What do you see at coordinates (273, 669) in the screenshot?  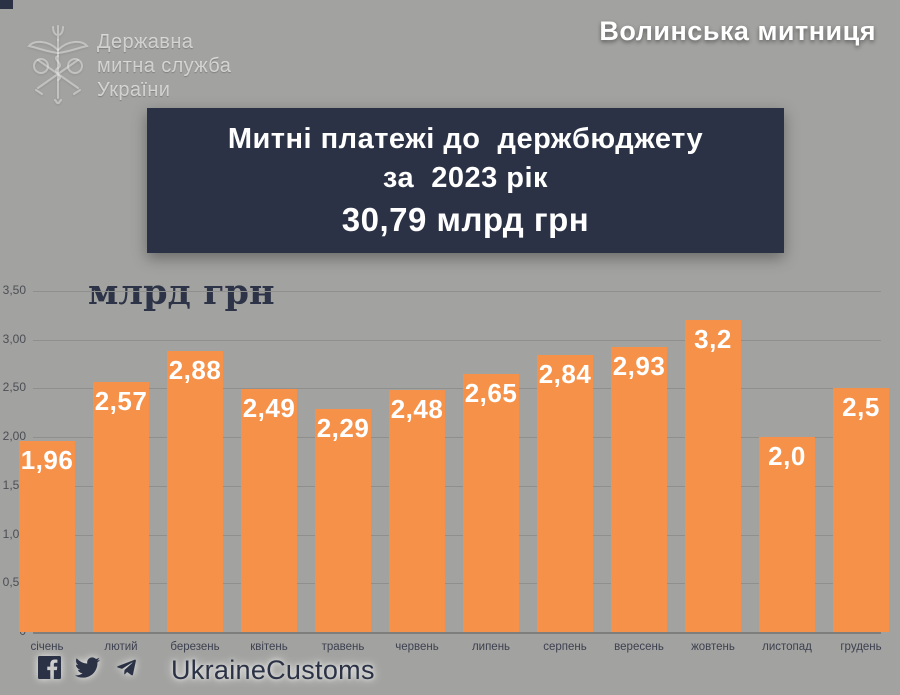 I see `footer-handle: UkraineCustoms` at bounding box center [273, 669].